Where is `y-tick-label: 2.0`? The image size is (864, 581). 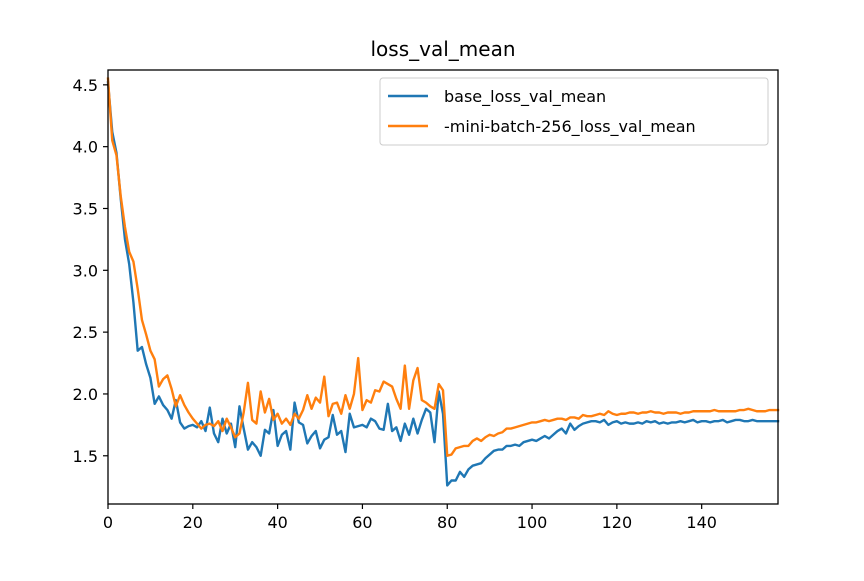
y-tick-label: 2.0 is located at coordinates (85, 394).